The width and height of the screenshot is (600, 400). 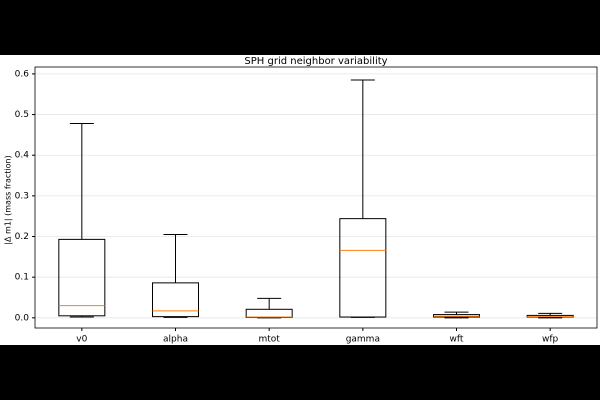 What do you see at coordinates (315, 61) in the screenshot?
I see `chart-title: SPH grid neighbor variability` at bounding box center [315, 61].